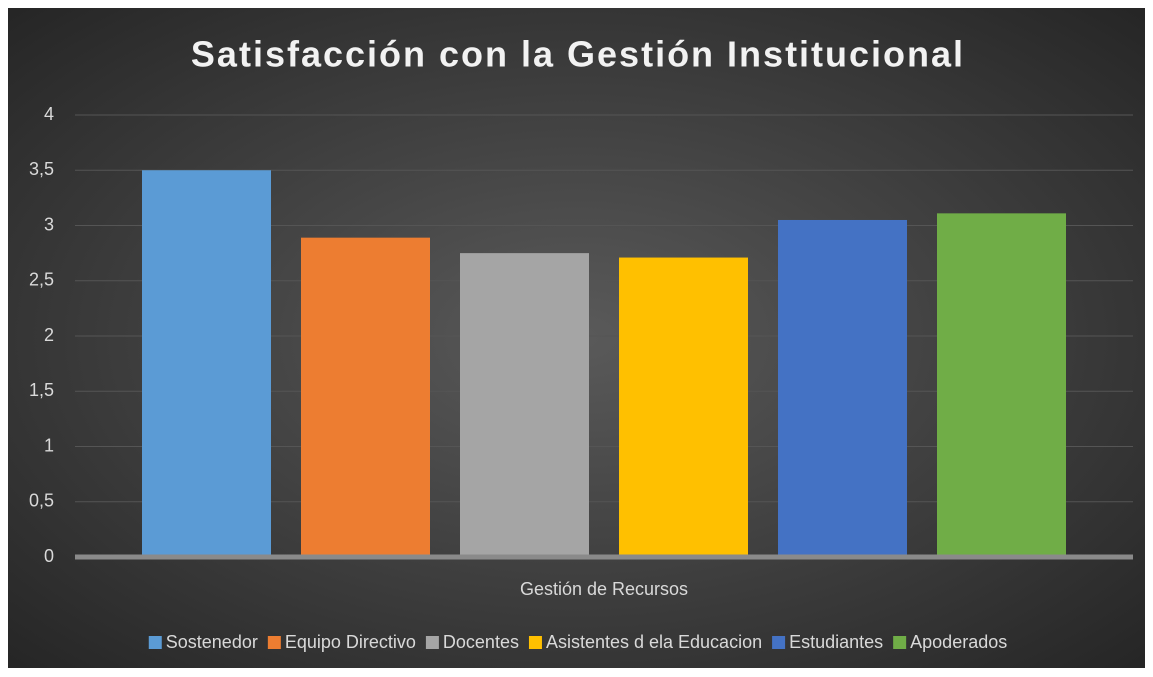 The width and height of the screenshot is (1153, 677). Describe the element at coordinates (350, 642) in the screenshot. I see `legend-label: Equipo Directivo` at that location.